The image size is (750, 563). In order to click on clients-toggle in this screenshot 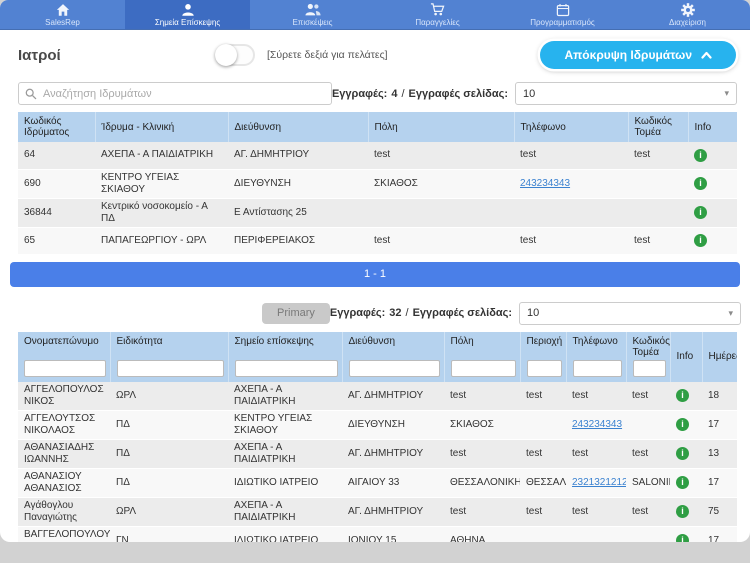, I will do `click(235, 55)`.